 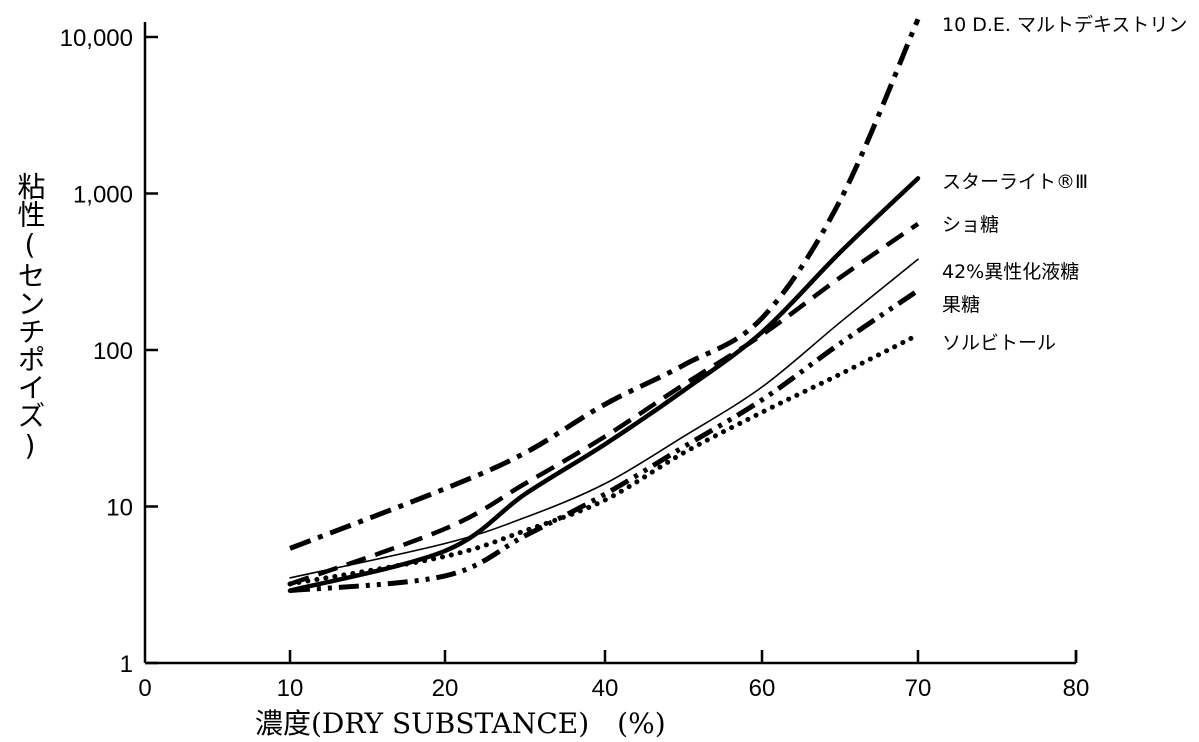 I want to click on y-axis-label: 粘性(センチポイズ), so click(x=30, y=317).